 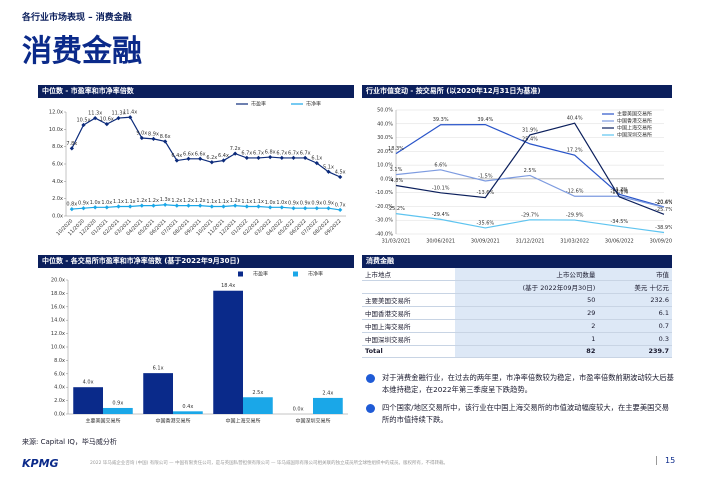 I want to click on data-label: 18.4x, so click(x=228, y=286).